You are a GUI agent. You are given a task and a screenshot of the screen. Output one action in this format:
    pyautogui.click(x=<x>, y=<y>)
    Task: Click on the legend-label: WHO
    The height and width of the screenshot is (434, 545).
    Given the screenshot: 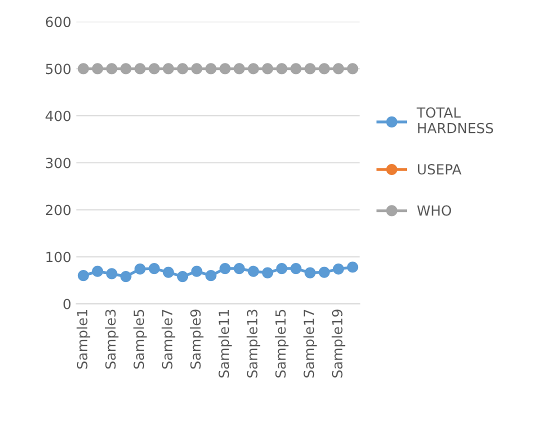 What is the action you would take?
    pyautogui.click(x=434, y=210)
    